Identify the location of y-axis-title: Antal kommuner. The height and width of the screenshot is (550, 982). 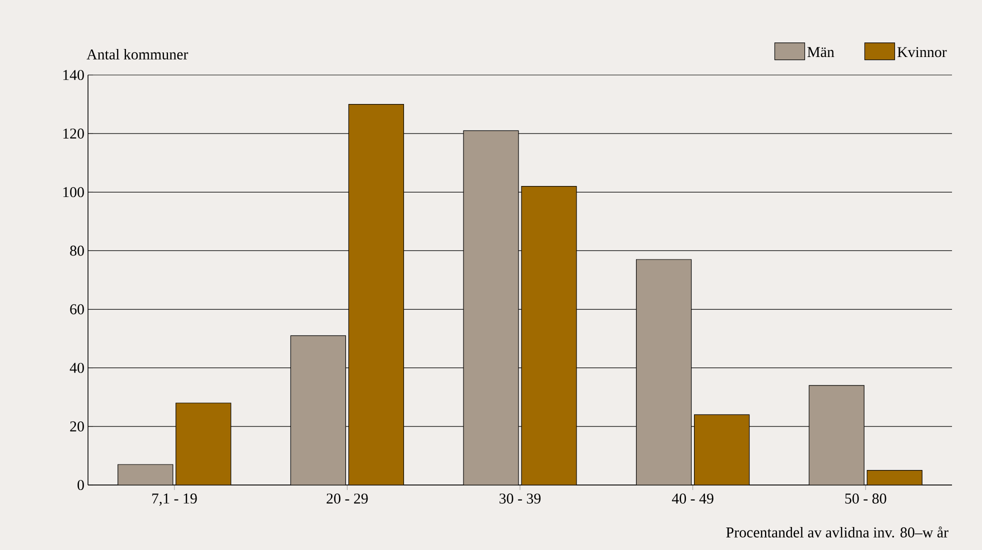
(137, 54).